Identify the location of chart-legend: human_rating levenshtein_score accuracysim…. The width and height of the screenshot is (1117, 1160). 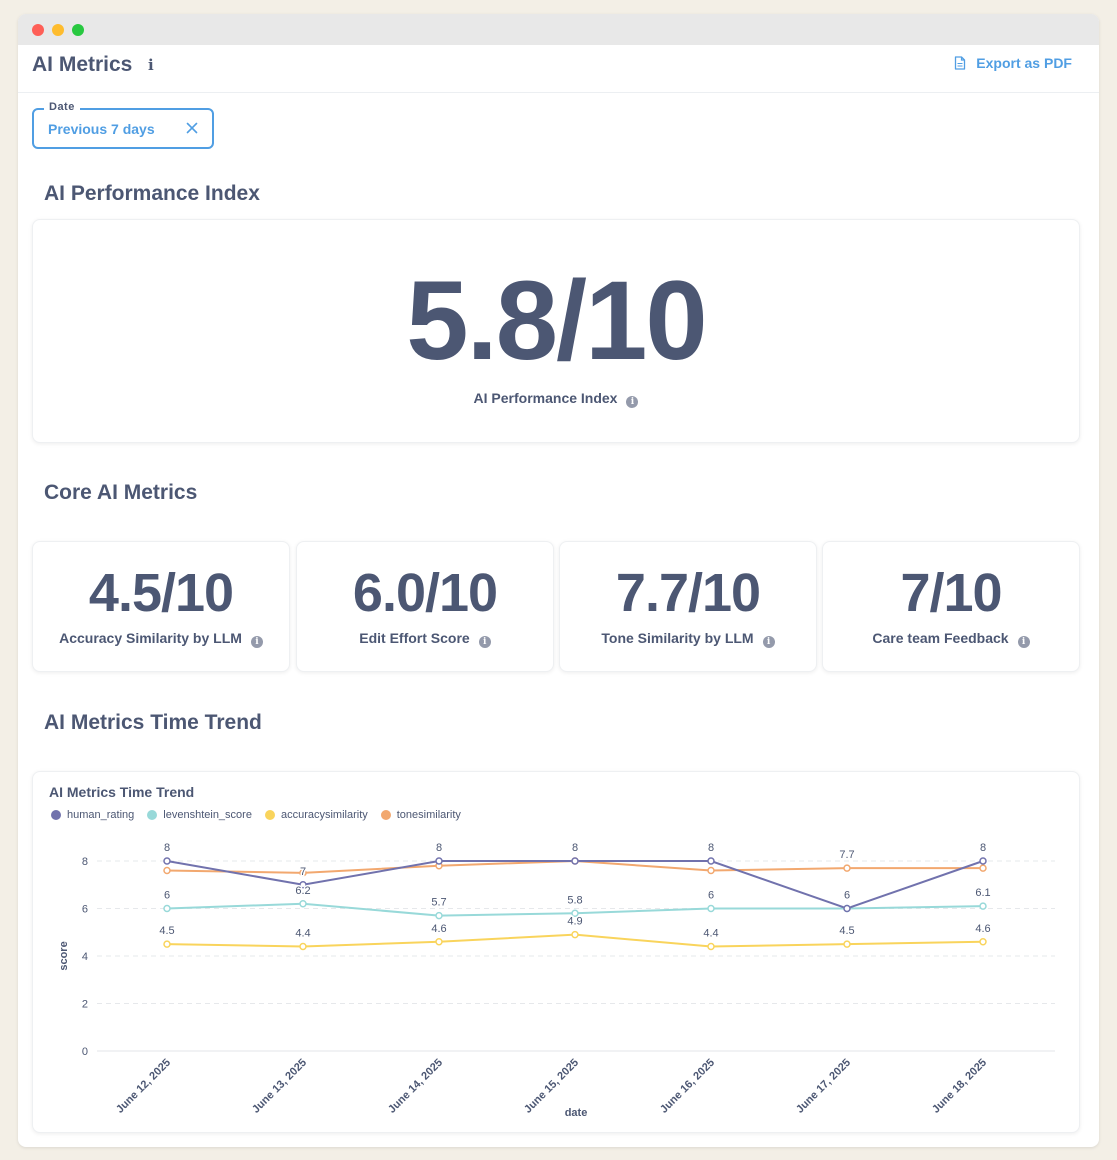
(262, 815).